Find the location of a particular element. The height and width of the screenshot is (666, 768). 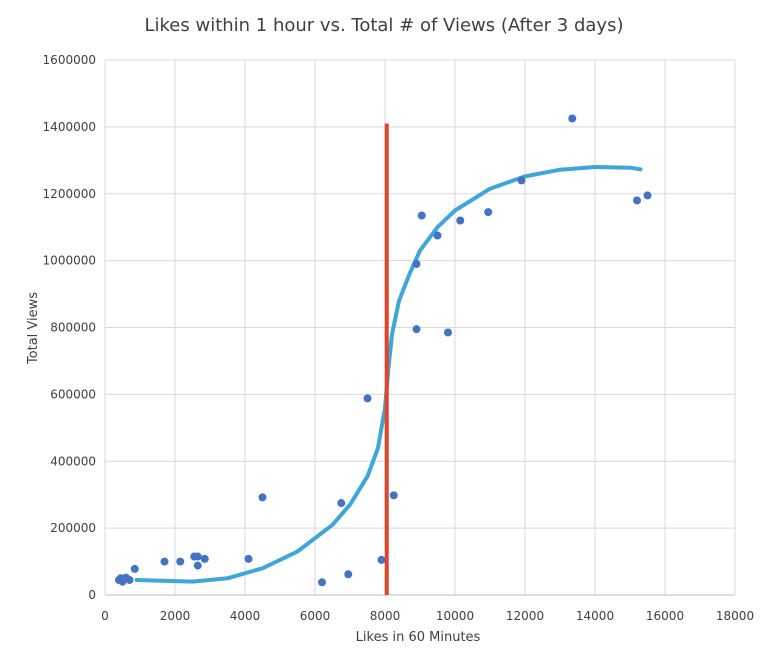

x-tick-label: 4000 is located at coordinates (245, 616).